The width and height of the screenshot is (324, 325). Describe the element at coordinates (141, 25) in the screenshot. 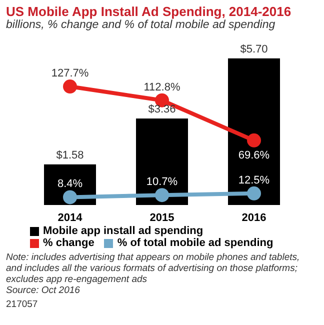

I see `chart-subtitle: billions, % change and % of total mobile ad spending` at that location.